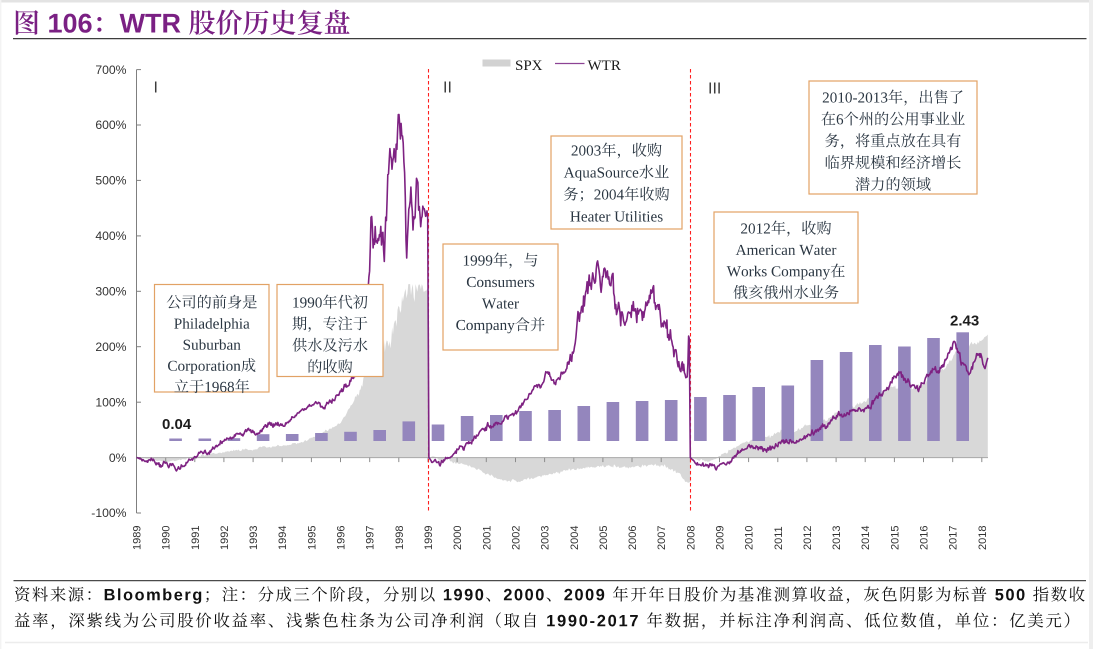 This screenshot has width=1093, height=649. What do you see at coordinates (487, 538) in the screenshot?
I see `svg-text: 2001` at bounding box center [487, 538].